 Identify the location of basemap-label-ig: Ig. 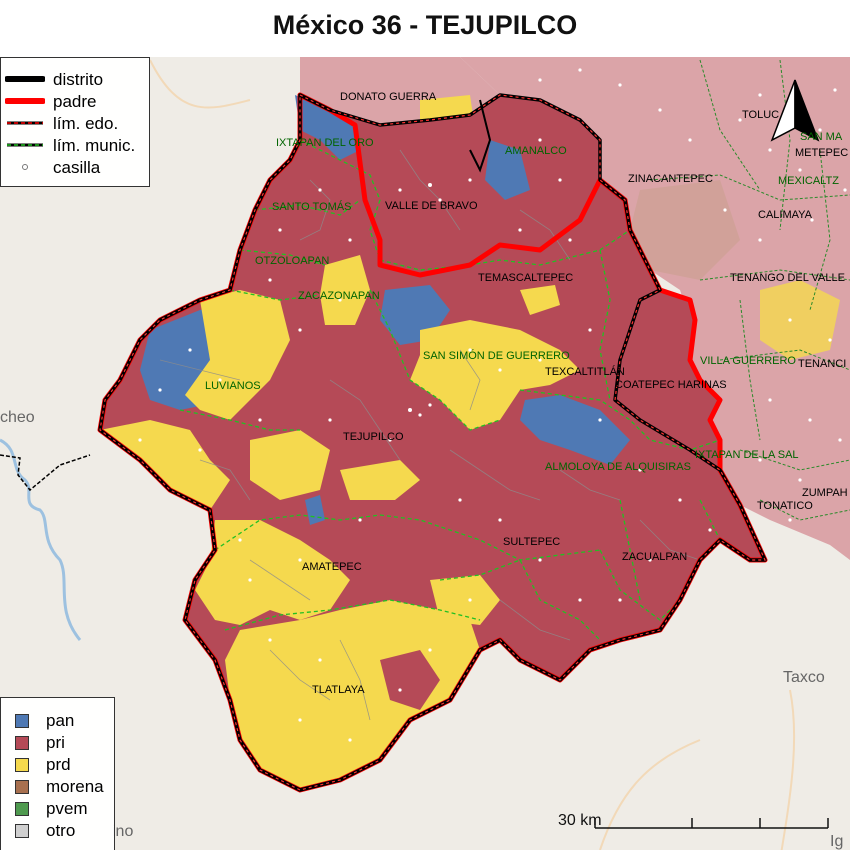
(836, 841).